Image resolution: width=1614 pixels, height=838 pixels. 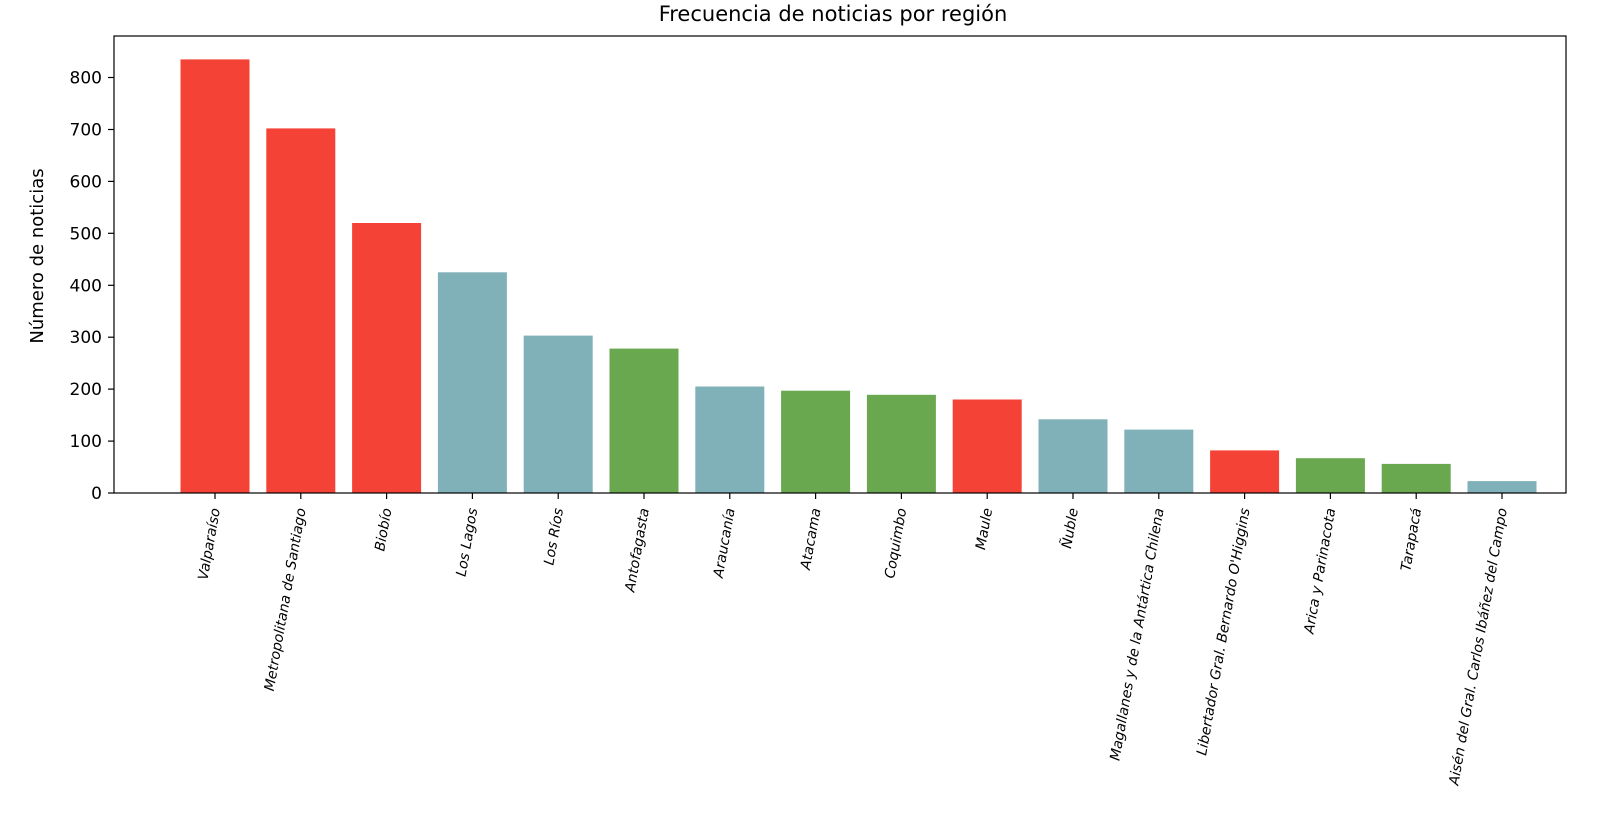 What do you see at coordinates (896, 543) in the screenshot?
I see `x-tick-label: Coquimbo` at bounding box center [896, 543].